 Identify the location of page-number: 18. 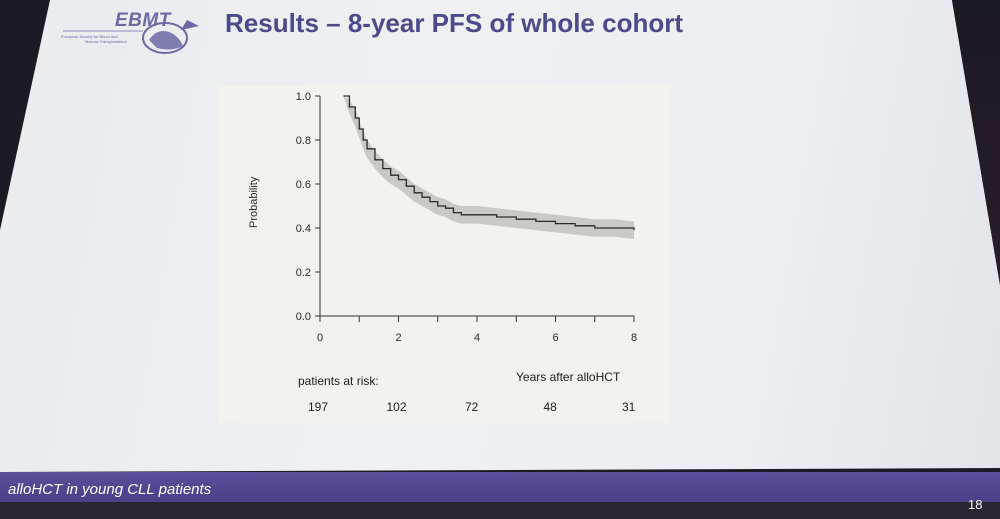
(975, 504).